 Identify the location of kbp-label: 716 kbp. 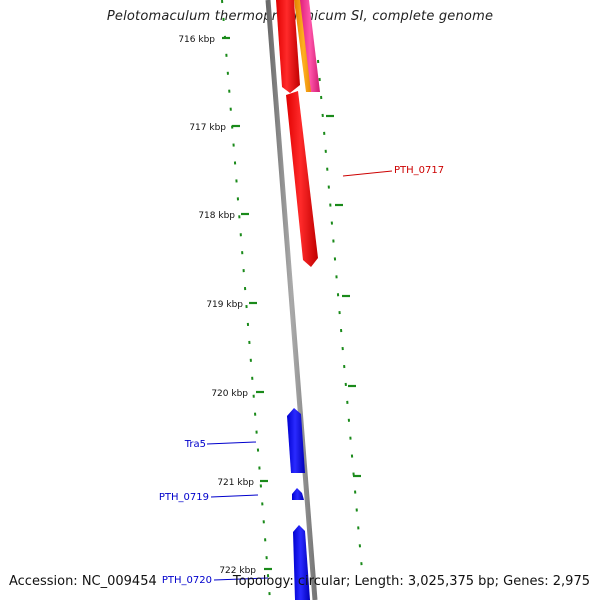
(196, 40).